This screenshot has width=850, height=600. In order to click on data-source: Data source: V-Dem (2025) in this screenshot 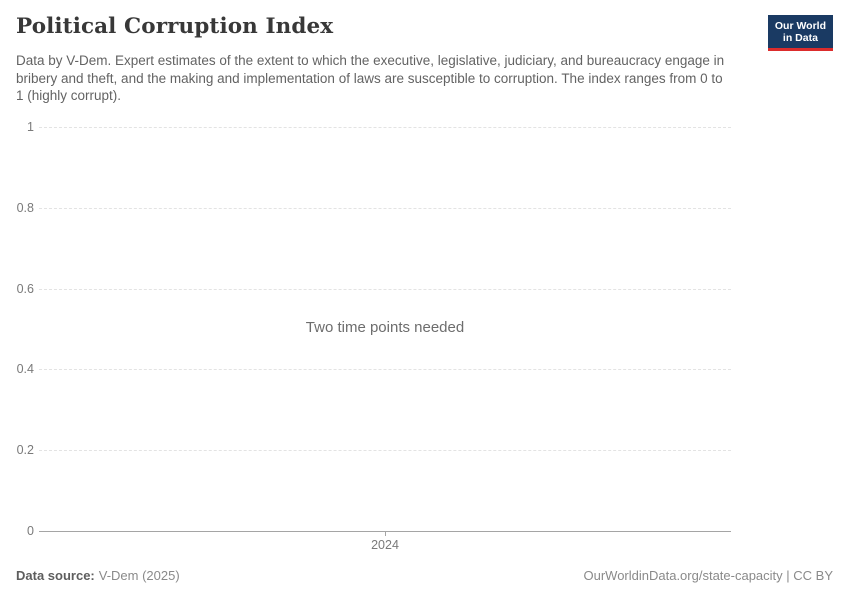, I will do `click(98, 575)`.